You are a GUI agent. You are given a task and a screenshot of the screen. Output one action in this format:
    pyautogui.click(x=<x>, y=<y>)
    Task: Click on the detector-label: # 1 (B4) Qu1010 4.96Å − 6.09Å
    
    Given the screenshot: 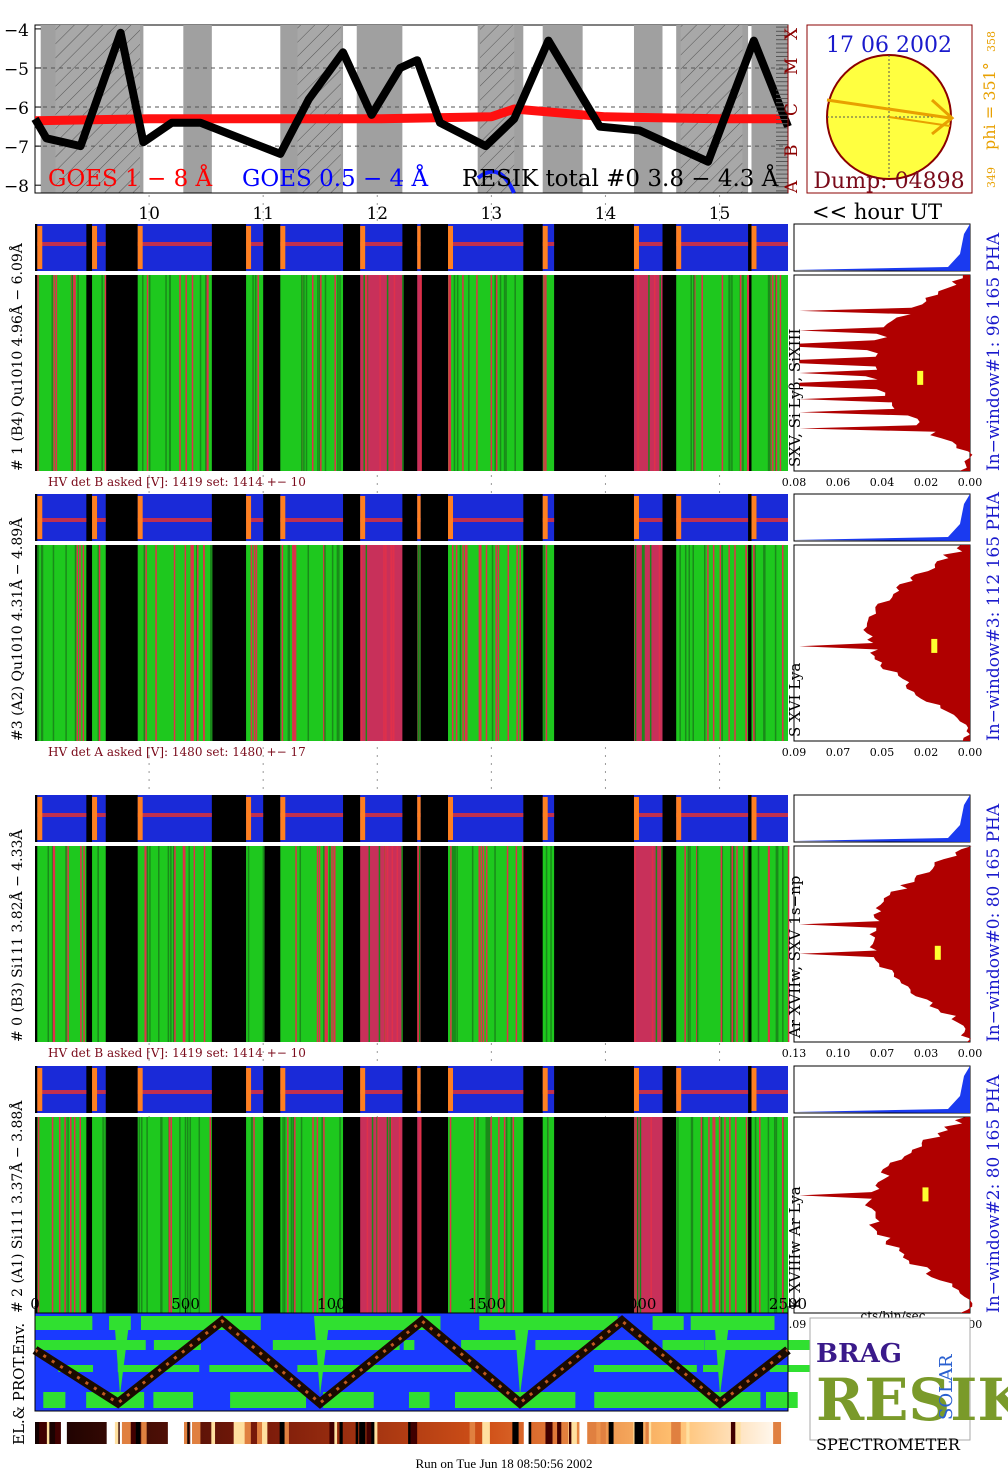 What is the action you would take?
    pyautogui.click(x=17, y=356)
    